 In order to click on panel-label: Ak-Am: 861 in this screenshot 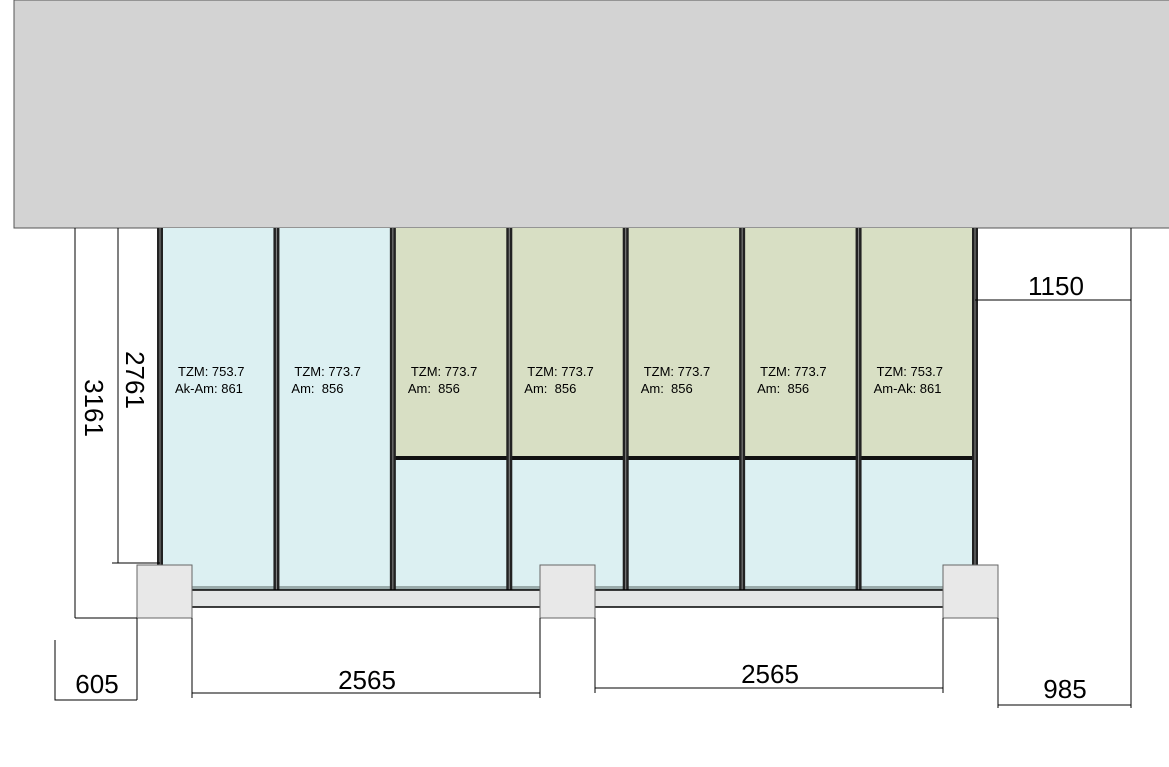, I will do `click(209, 388)`.